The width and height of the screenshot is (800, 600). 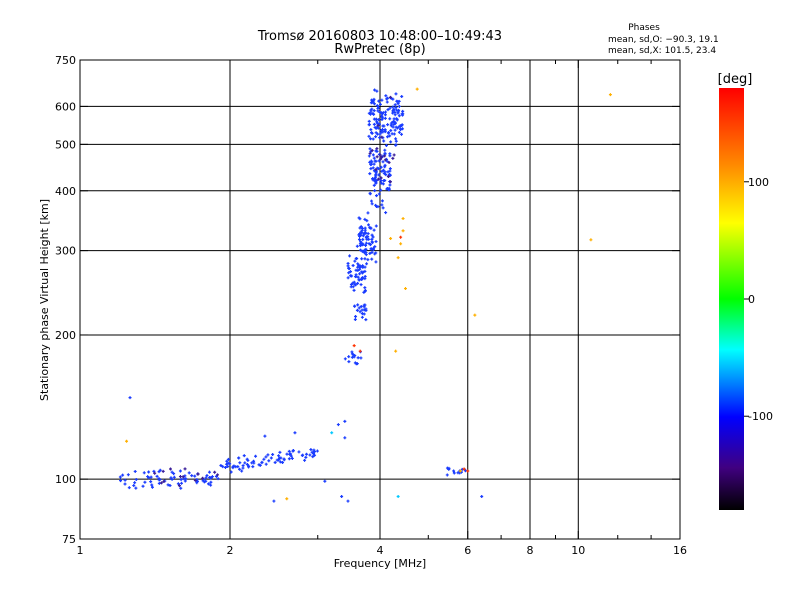 I want to click on colorbar-tick-label: 0, so click(x=751, y=299).